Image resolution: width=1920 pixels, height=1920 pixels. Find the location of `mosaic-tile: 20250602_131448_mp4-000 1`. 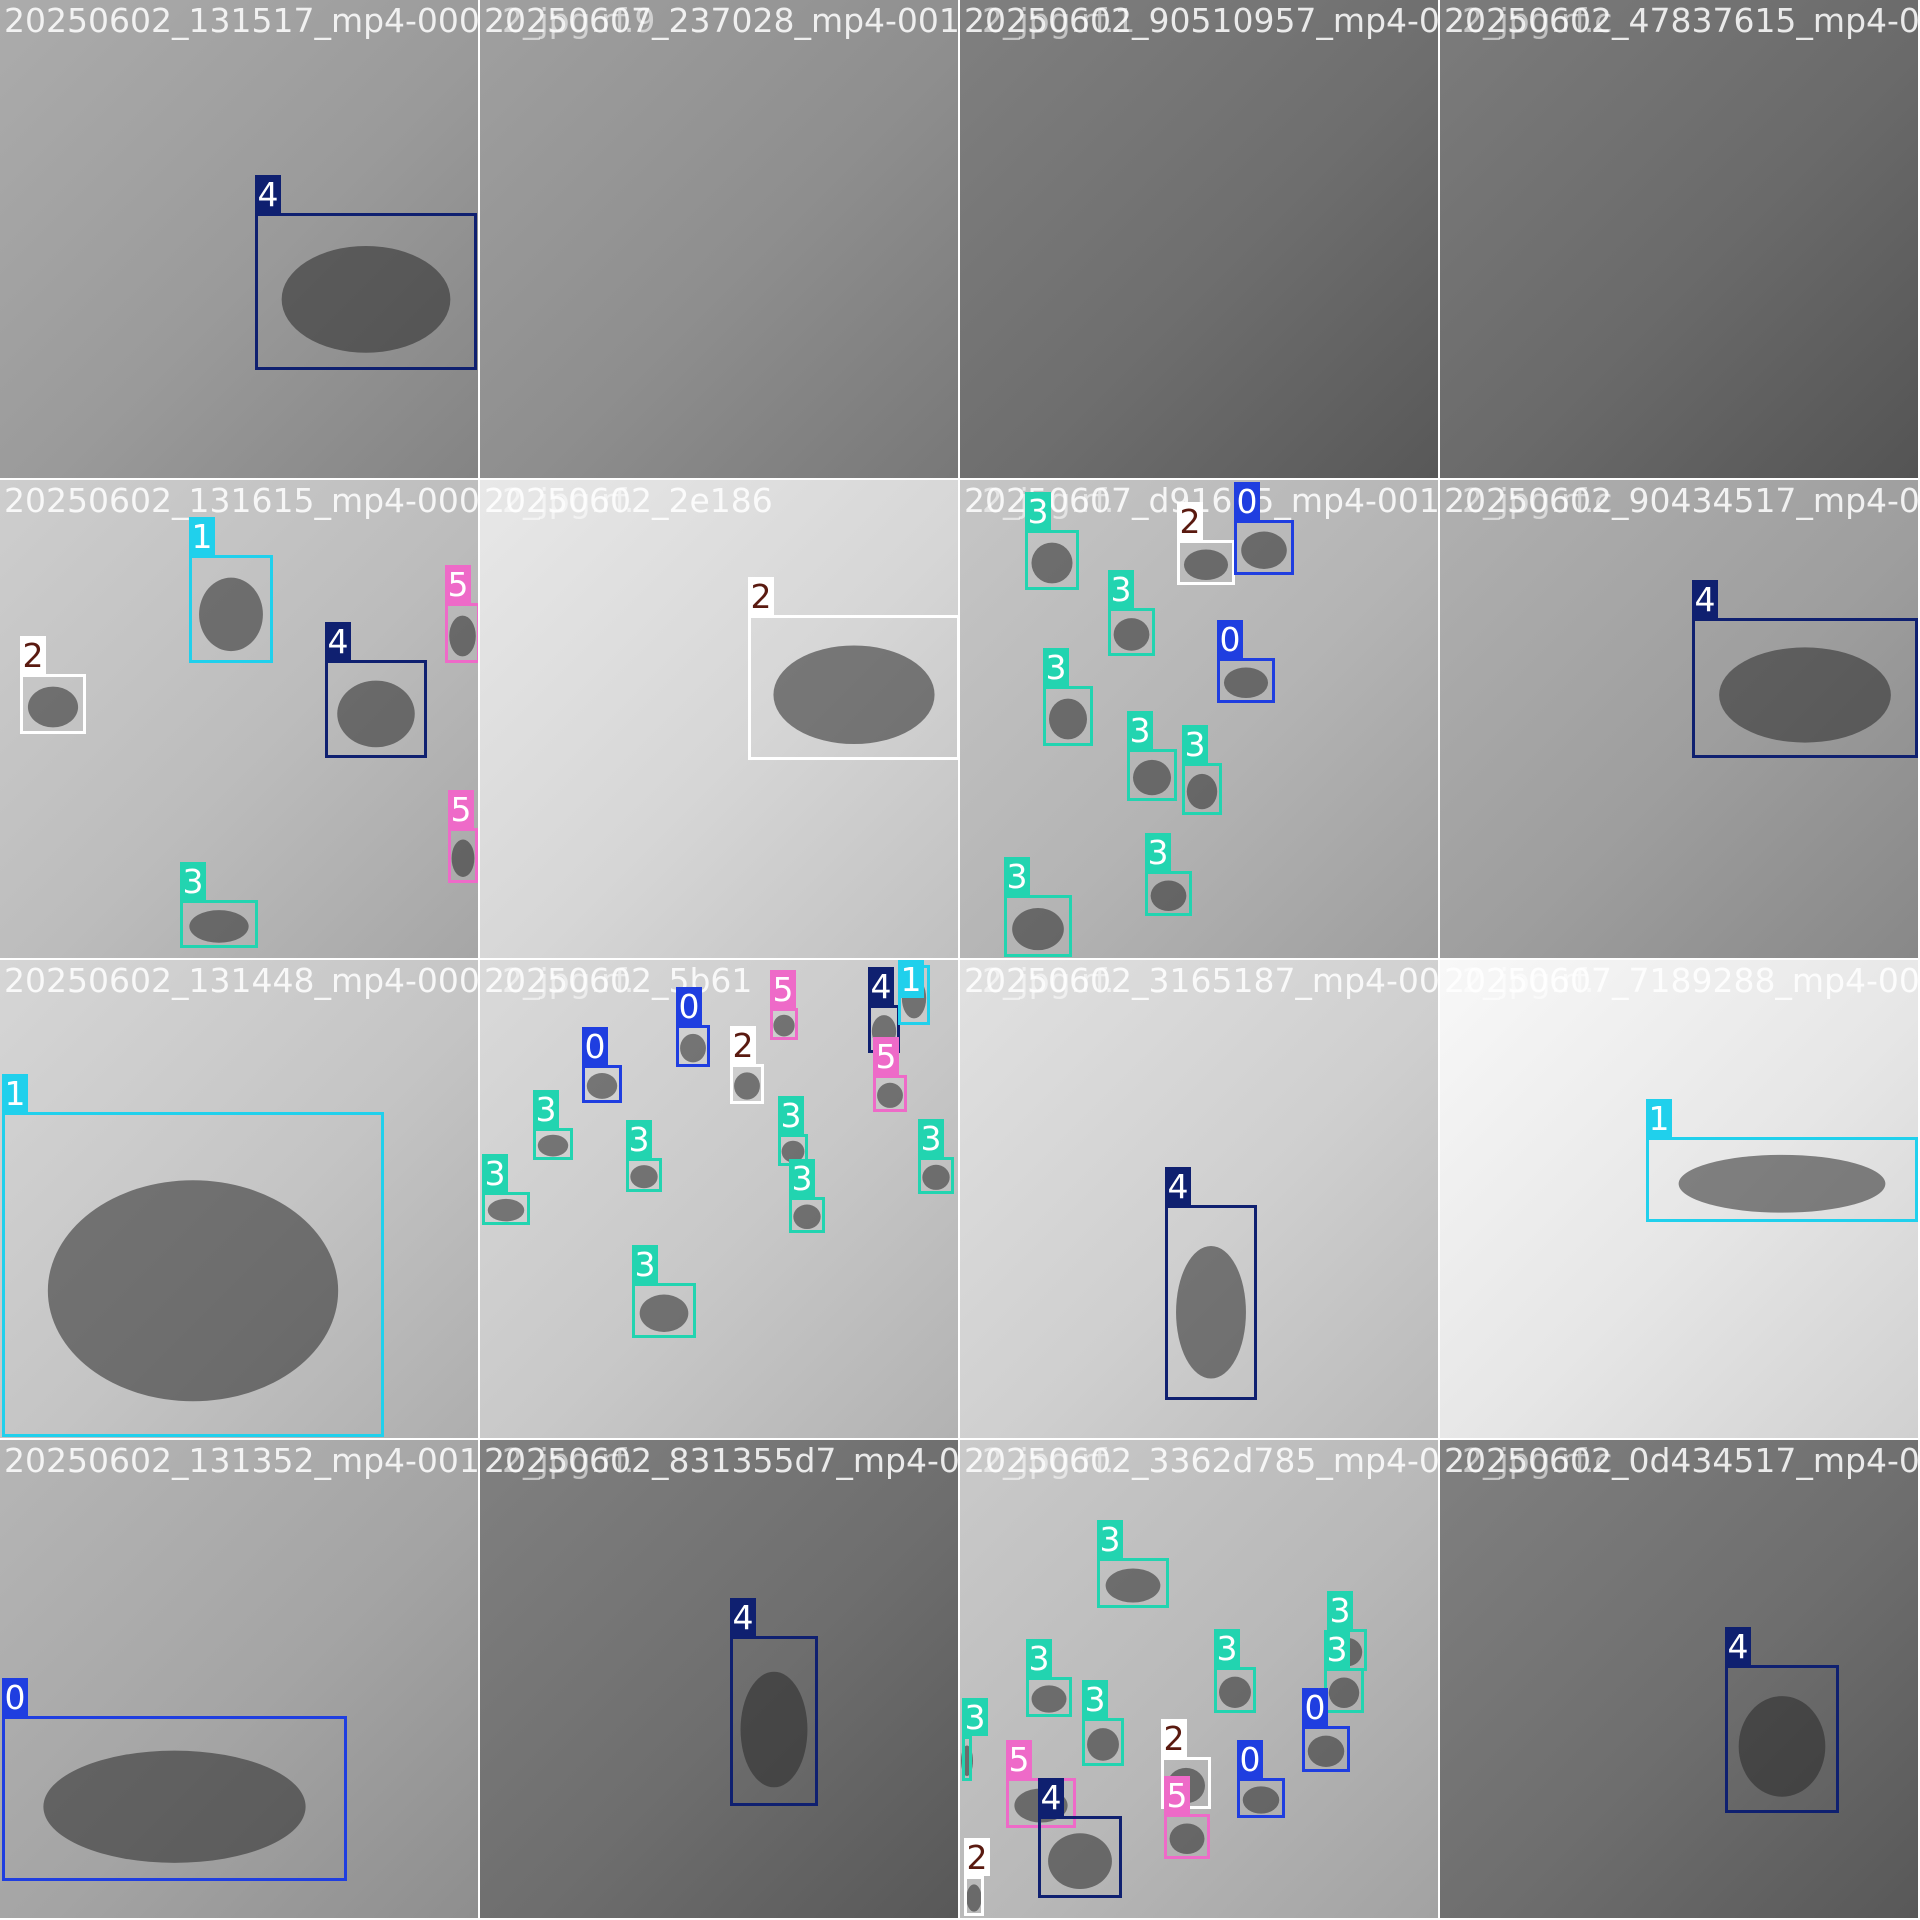

mosaic-tile: 20250602_131448_mp4-000 1 is located at coordinates (239, 1199).